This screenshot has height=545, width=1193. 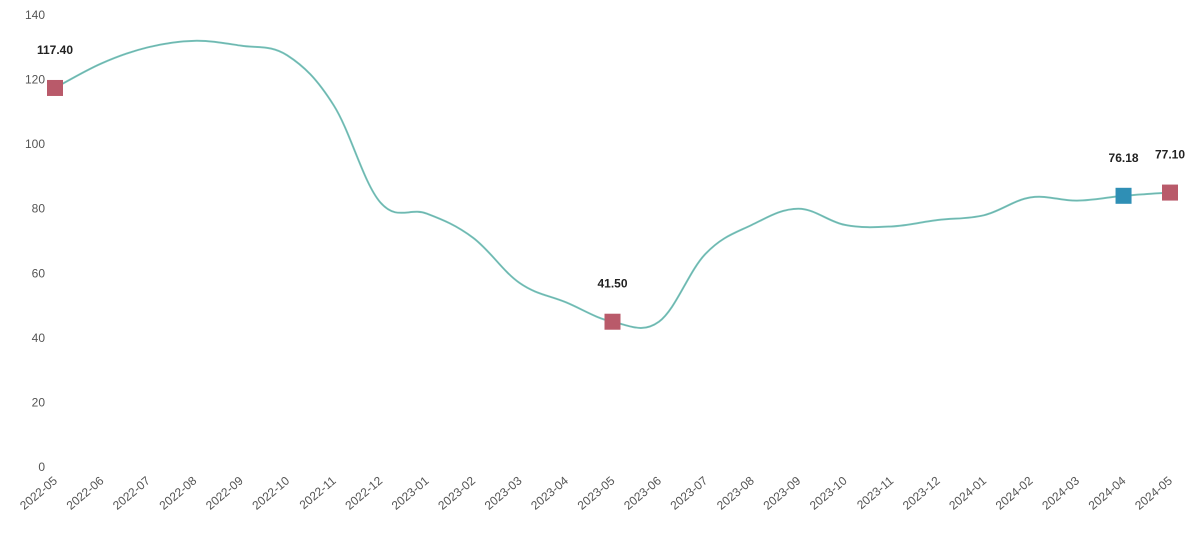 What do you see at coordinates (1124, 158) in the screenshot?
I see `data-label: 76.18` at bounding box center [1124, 158].